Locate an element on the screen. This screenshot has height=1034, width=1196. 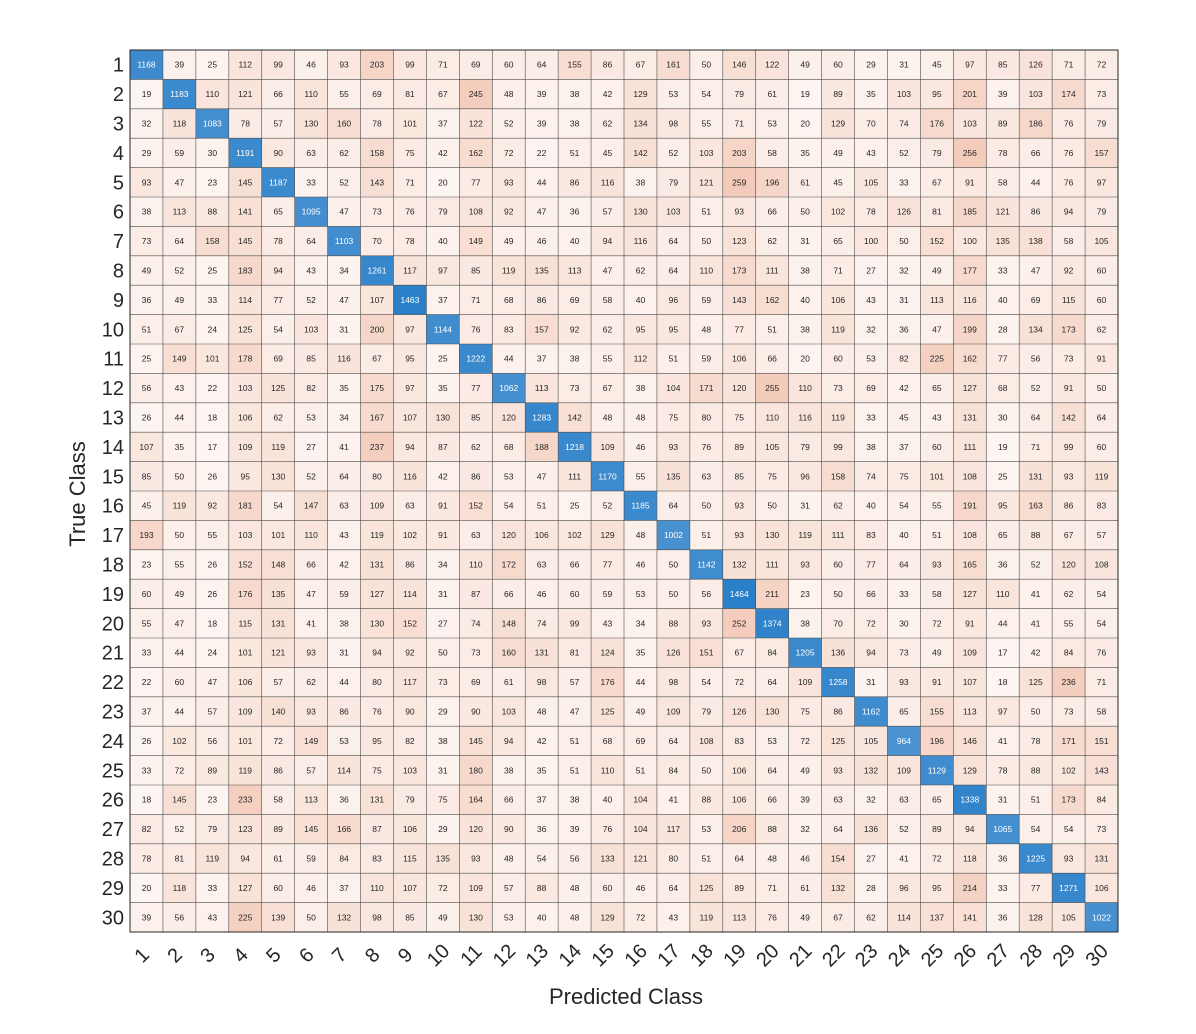
row-tick-label: 2 is located at coordinates (118, 95).